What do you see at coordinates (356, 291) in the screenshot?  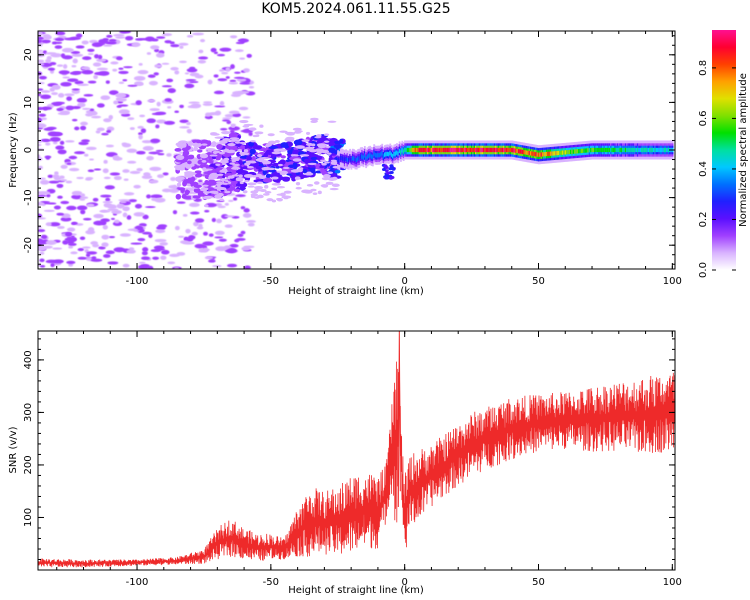 I see `spectrogram-x-axis-label: Height of straight line (km)` at bounding box center [356, 291].